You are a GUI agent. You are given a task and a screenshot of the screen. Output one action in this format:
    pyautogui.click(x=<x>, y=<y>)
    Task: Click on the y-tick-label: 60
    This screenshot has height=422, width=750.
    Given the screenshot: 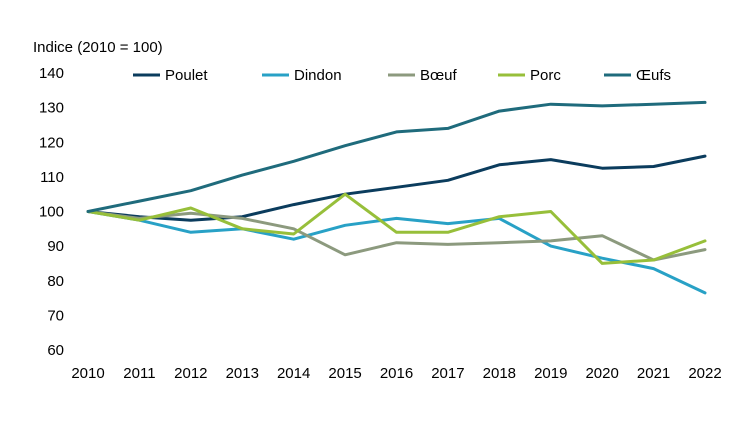 What is the action you would take?
    pyautogui.click(x=55, y=350)
    